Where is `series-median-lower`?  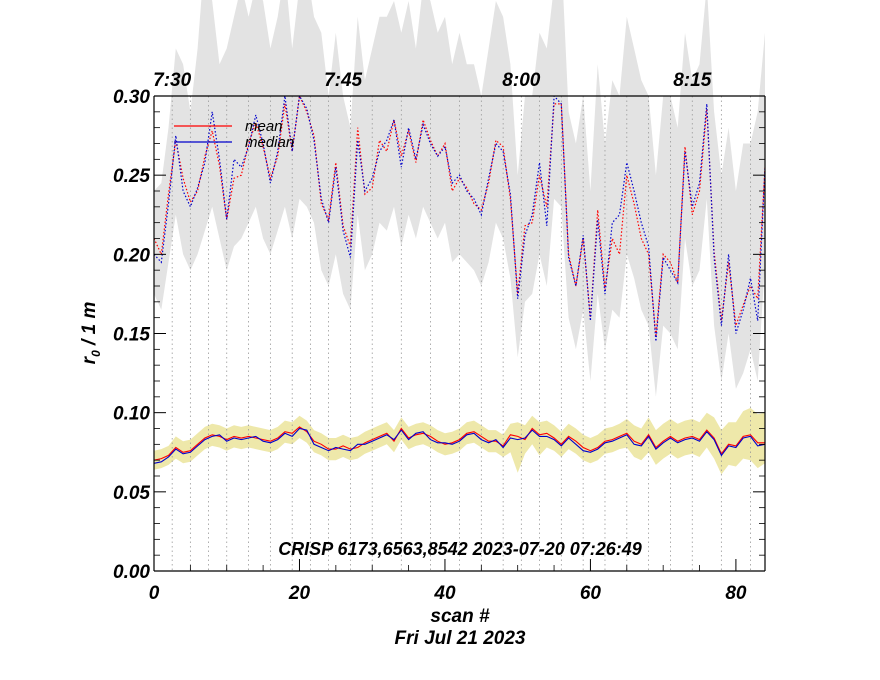
series-median-lower is located at coordinates (459, 445).